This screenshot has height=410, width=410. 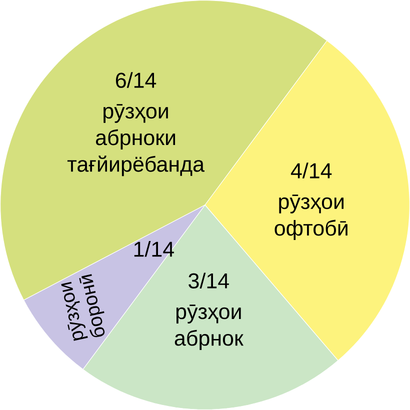 What do you see at coordinates (209, 327) in the screenshot?
I see `slice-label: рӯзҳои абрнок` at bounding box center [209, 327].